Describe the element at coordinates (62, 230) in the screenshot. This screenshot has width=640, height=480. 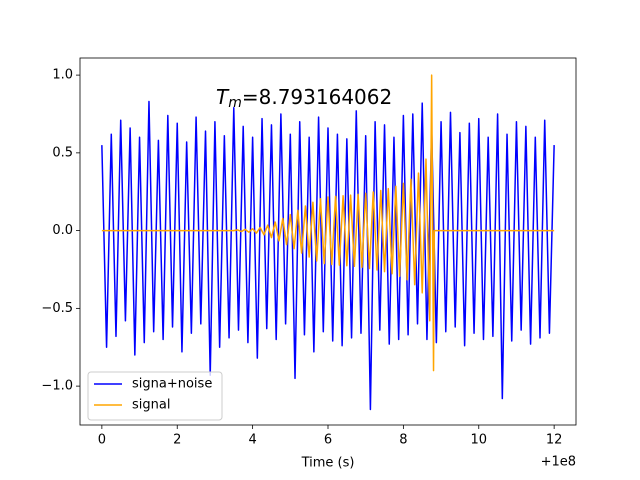
I see `y-tick-label: 0.0` at that location.